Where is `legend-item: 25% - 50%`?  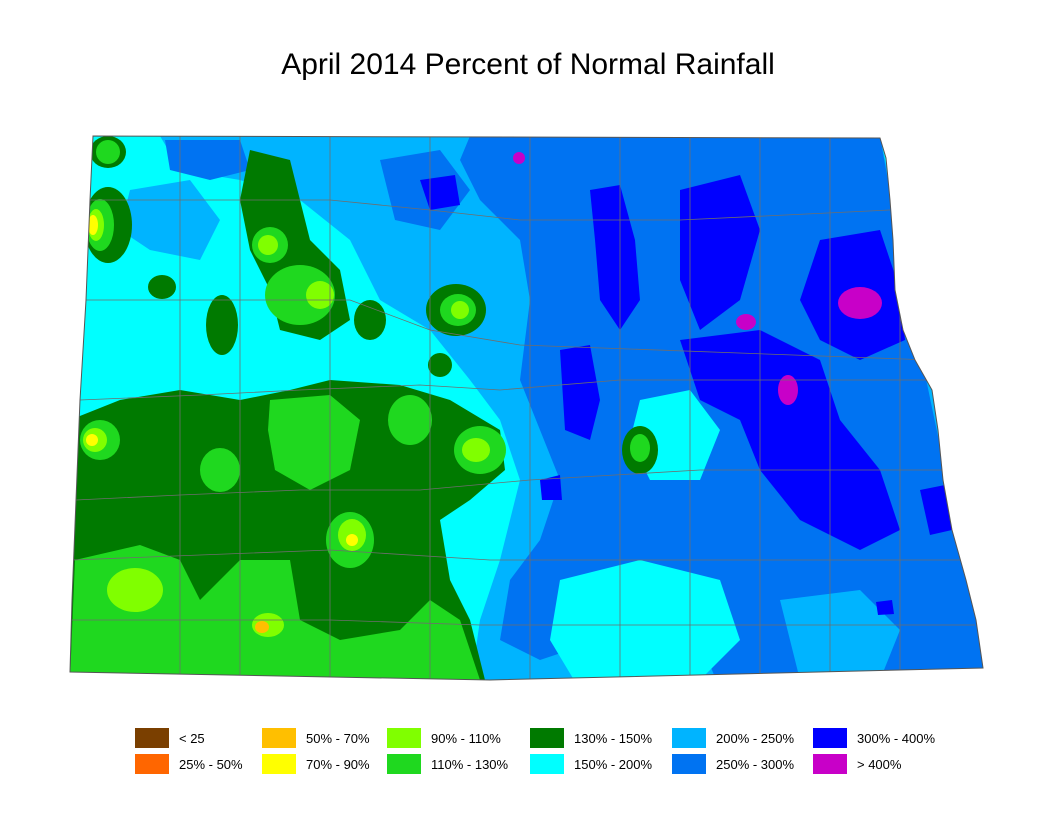
legend-item: 25% - 50% is located at coordinates (189, 764).